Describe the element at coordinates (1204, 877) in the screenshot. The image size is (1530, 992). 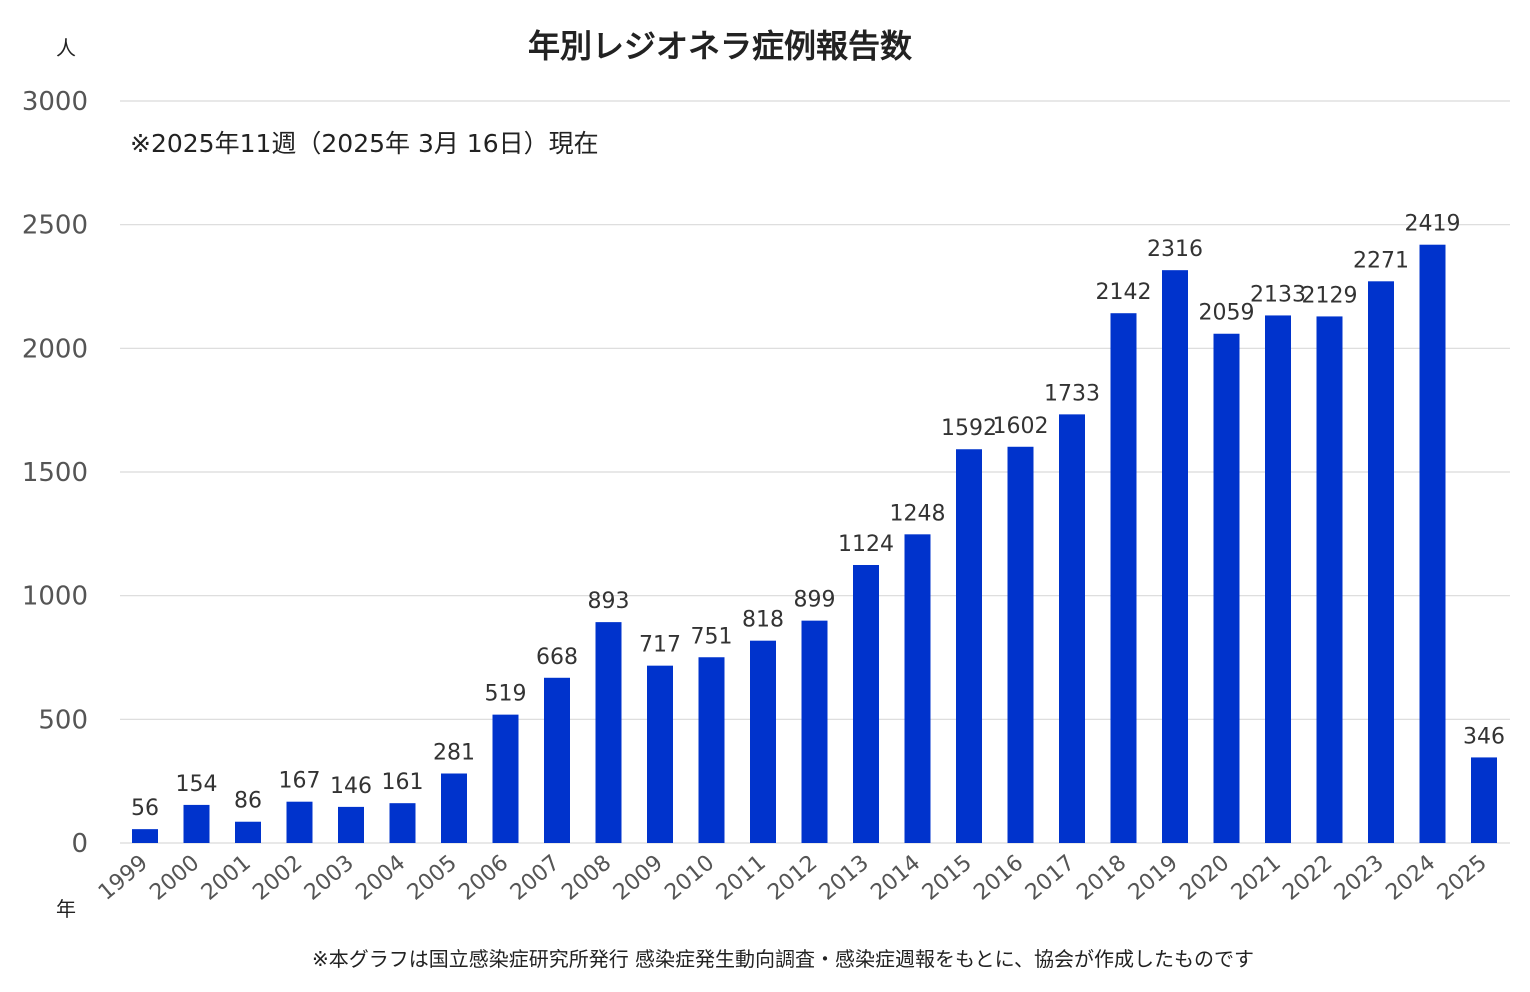
I see `x-tick-label: 2020` at that location.